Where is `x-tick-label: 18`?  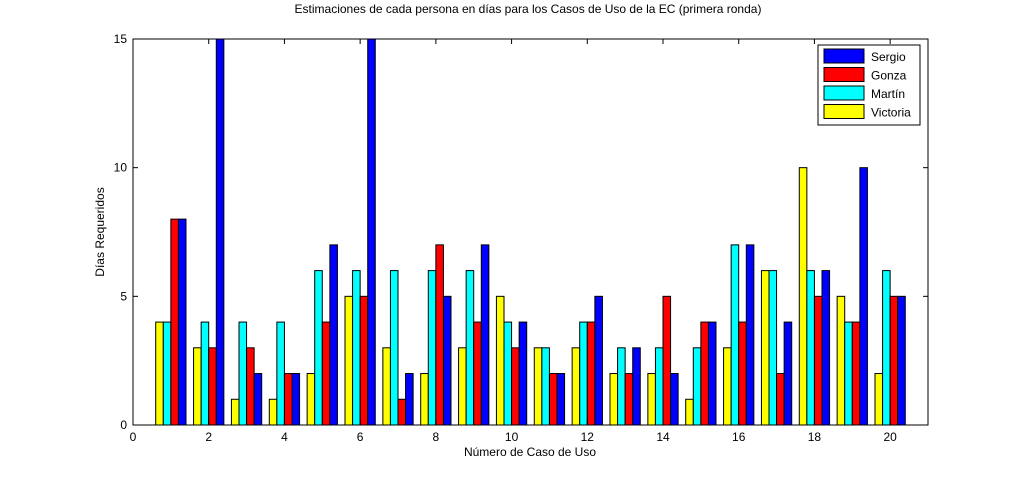
x-tick-label: 18 is located at coordinates (815, 437).